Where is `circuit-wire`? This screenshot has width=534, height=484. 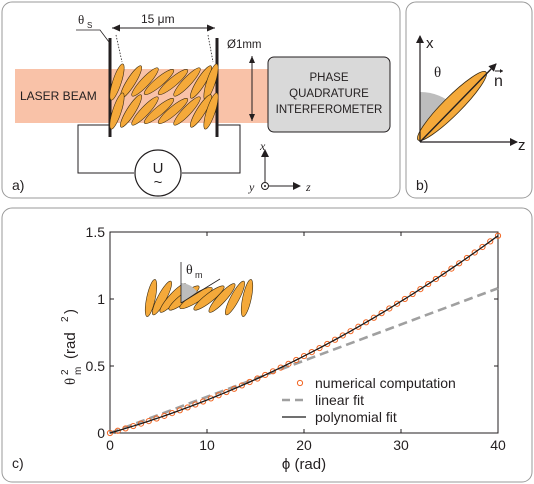 circuit-wire is located at coordinates (105, 149).